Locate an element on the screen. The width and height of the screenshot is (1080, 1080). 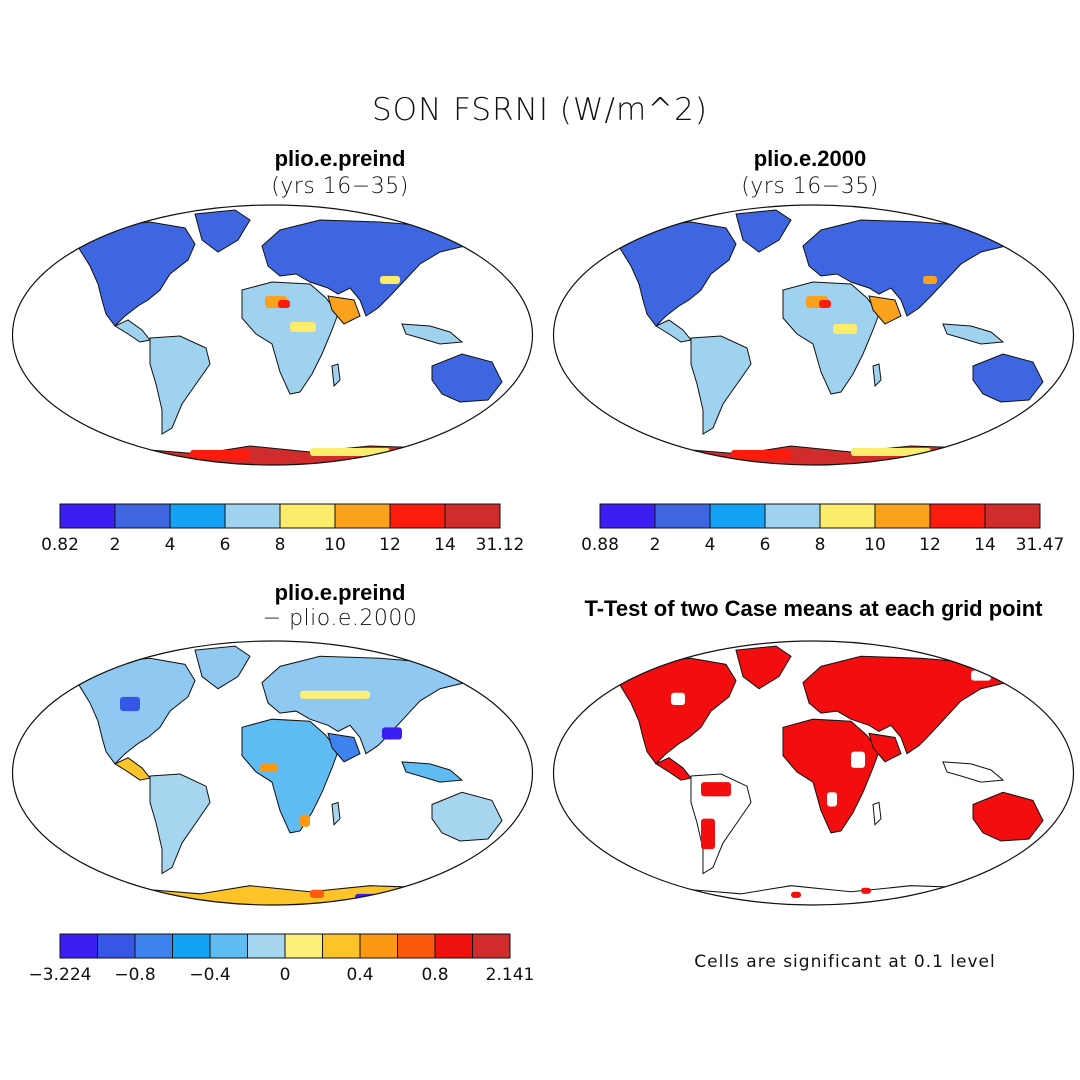
colorbar-tick-label: 31.12 is located at coordinates (500, 545).